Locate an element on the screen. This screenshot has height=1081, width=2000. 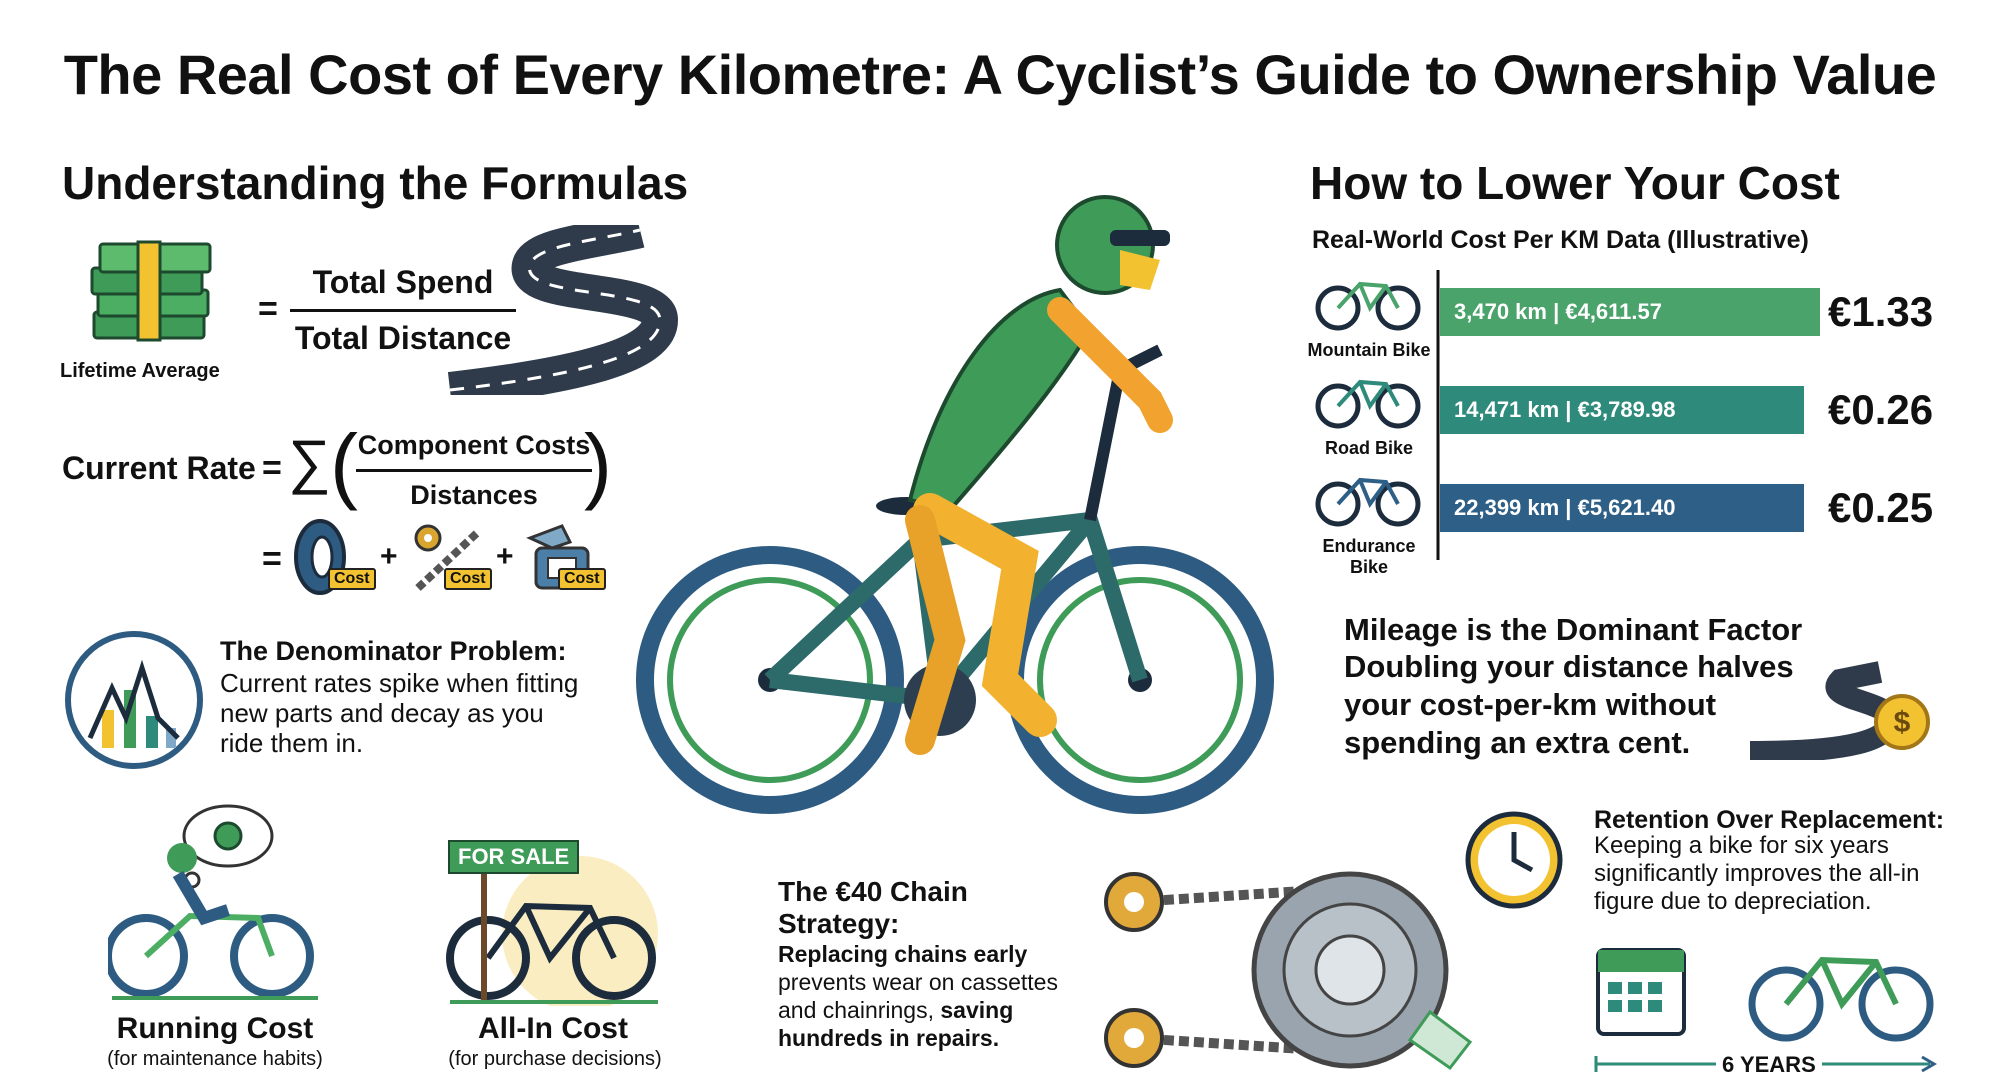
sigma-symbol: ∑ is located at coordinates (309, 461).